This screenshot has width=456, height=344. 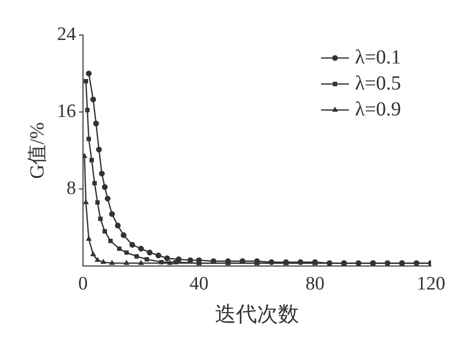 I want to click on x-tick-label: 0, so click(x=83, y=283).